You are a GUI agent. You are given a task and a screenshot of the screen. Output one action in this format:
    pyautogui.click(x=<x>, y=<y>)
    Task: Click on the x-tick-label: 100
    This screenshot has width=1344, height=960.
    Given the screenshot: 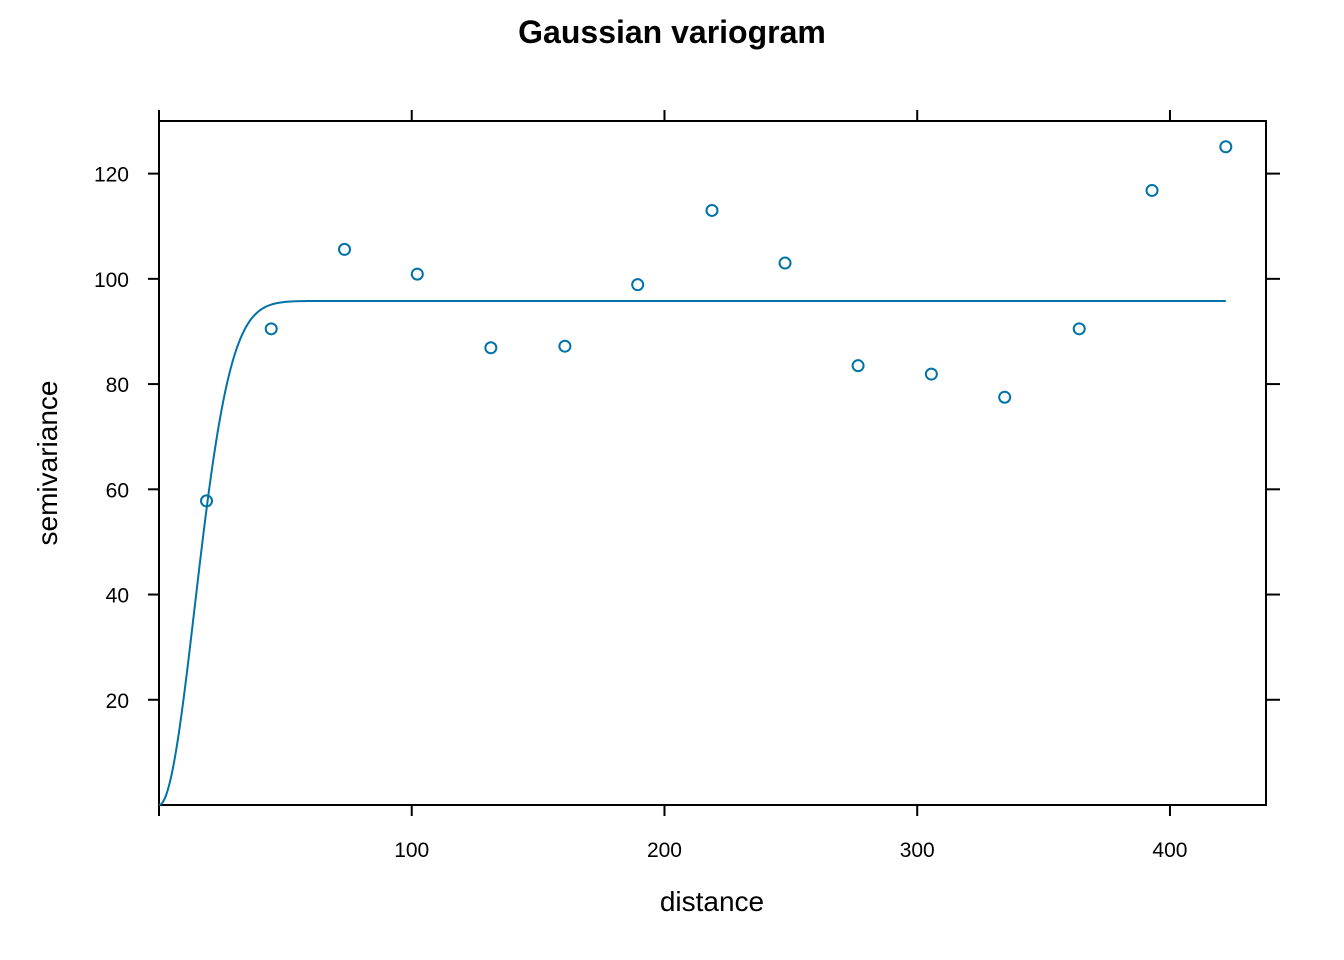 What is the action you would take?
    pyautogui.click(x=411, y=850)
    